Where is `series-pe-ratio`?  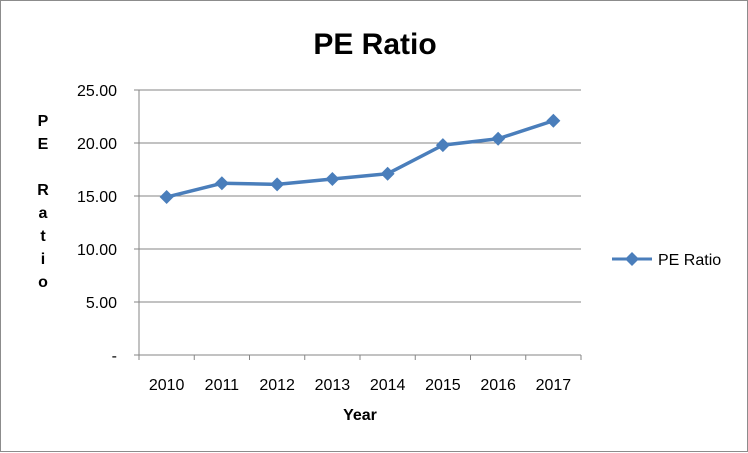
series-pe-ratio is located at coordinates (360, 159).